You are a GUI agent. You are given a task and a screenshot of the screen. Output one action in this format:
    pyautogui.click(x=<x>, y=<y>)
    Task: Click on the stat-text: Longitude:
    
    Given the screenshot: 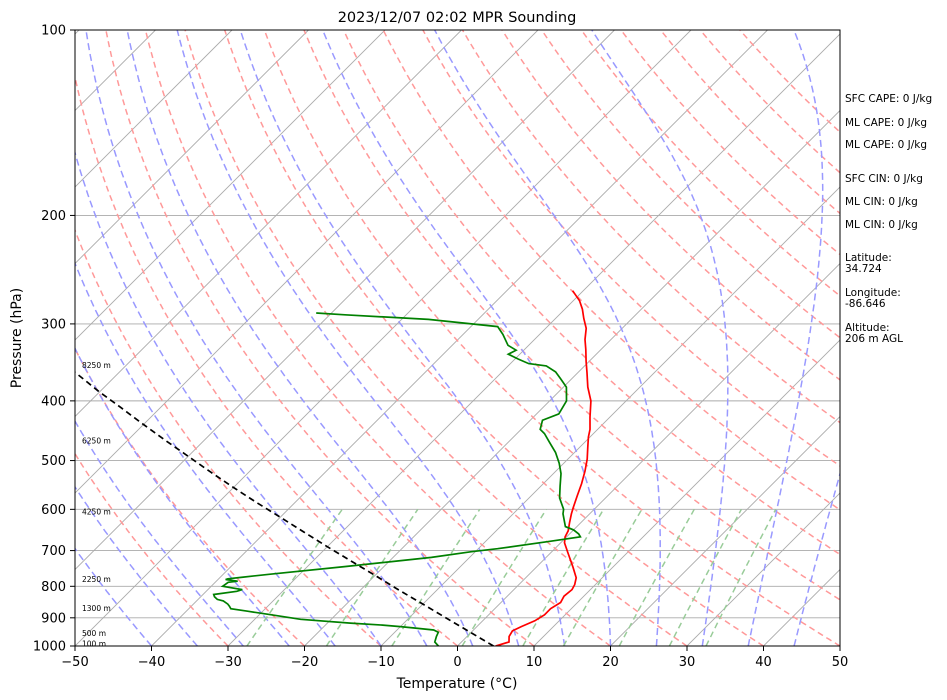 What is the action you would take?
    pyautogui.click(x=873, y=293)
    